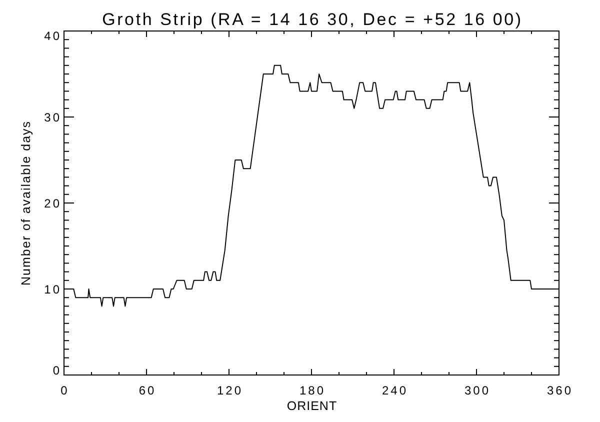 The height and width of the screenshot is (422, 600). Describe the element at coordinates (53, 289) in the screenshot. I see `y-tick-label: 10` at that location.